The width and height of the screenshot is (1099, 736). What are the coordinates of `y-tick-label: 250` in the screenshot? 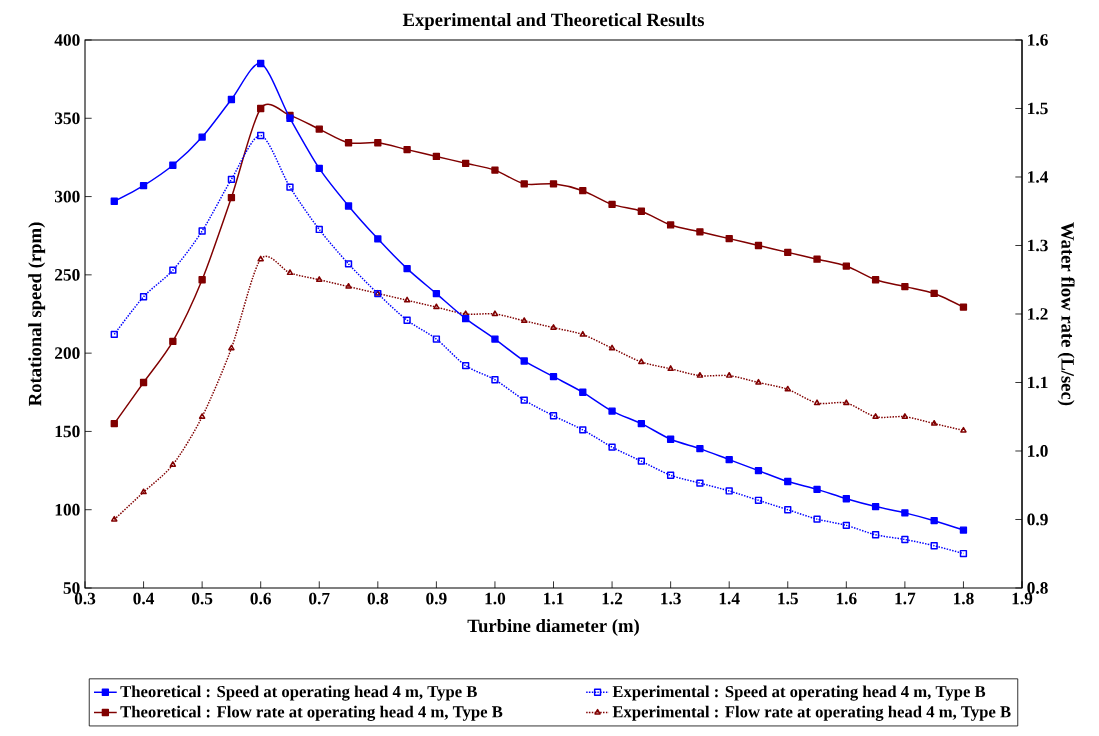 It's located at (67, 275).